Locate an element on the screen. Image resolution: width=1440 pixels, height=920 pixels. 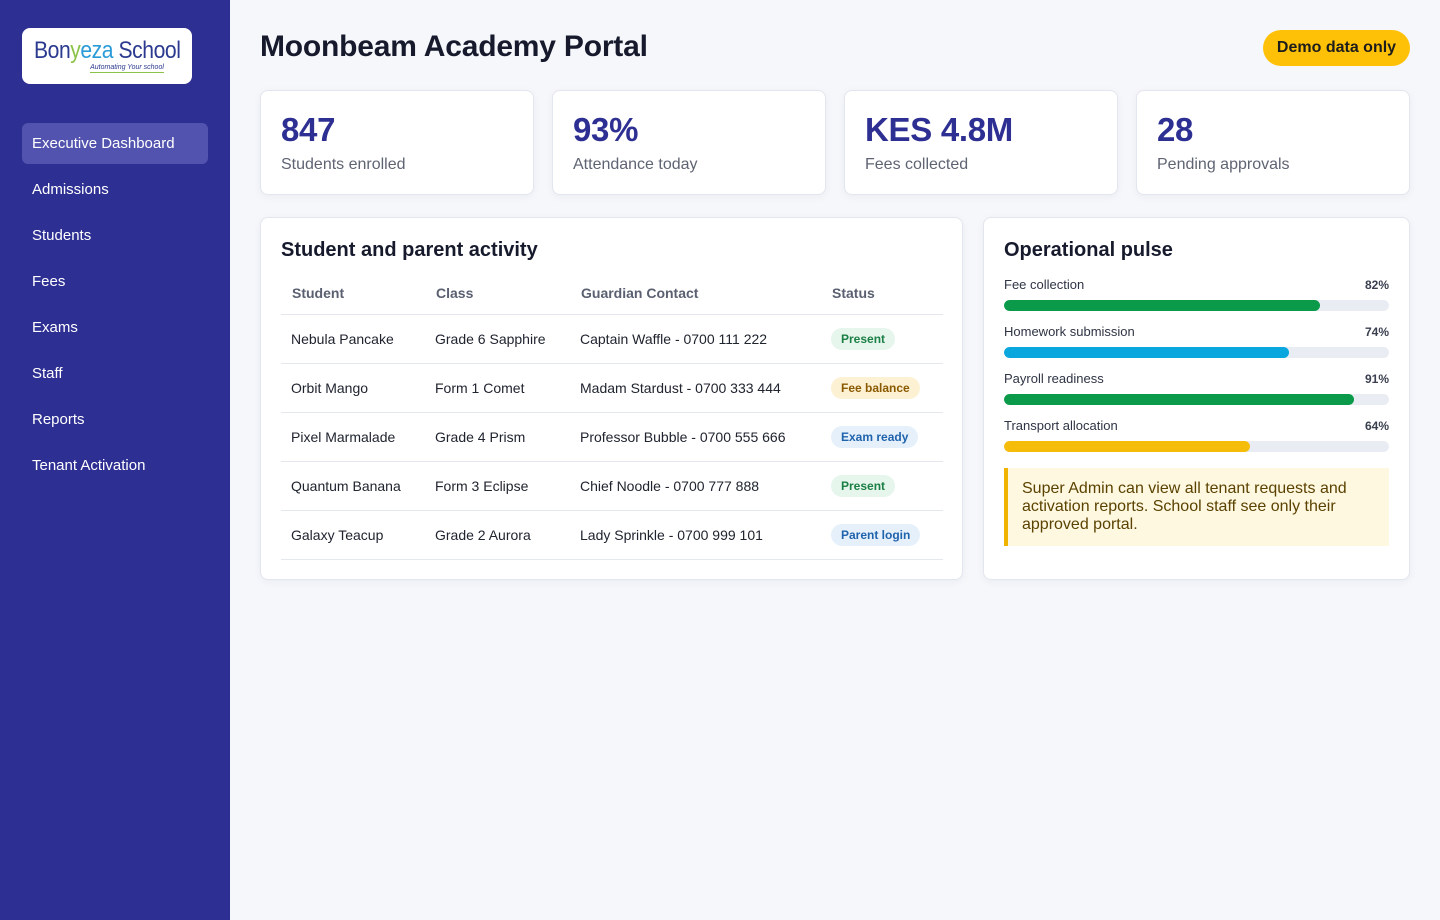
pulse-item-header: Fee collection 82% is located at coordinates (1196, 285).